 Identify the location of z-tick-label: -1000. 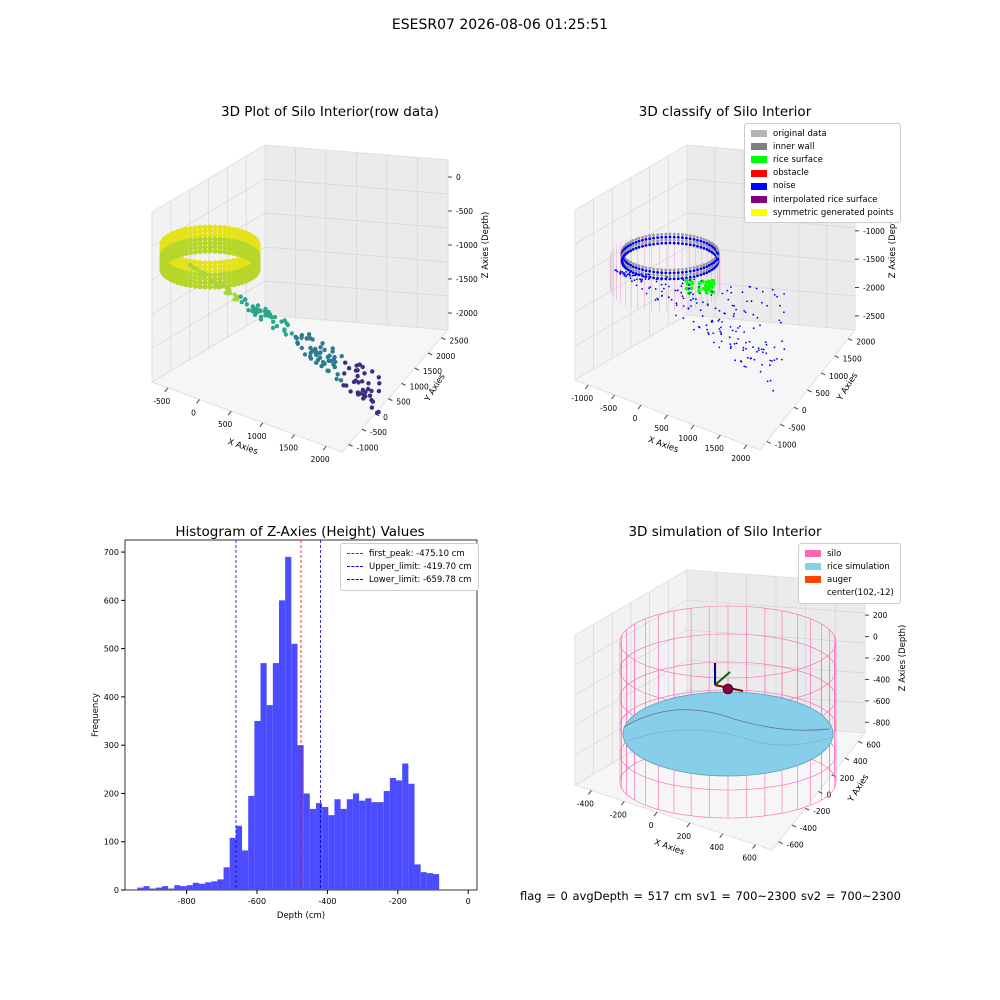
(467, 245).